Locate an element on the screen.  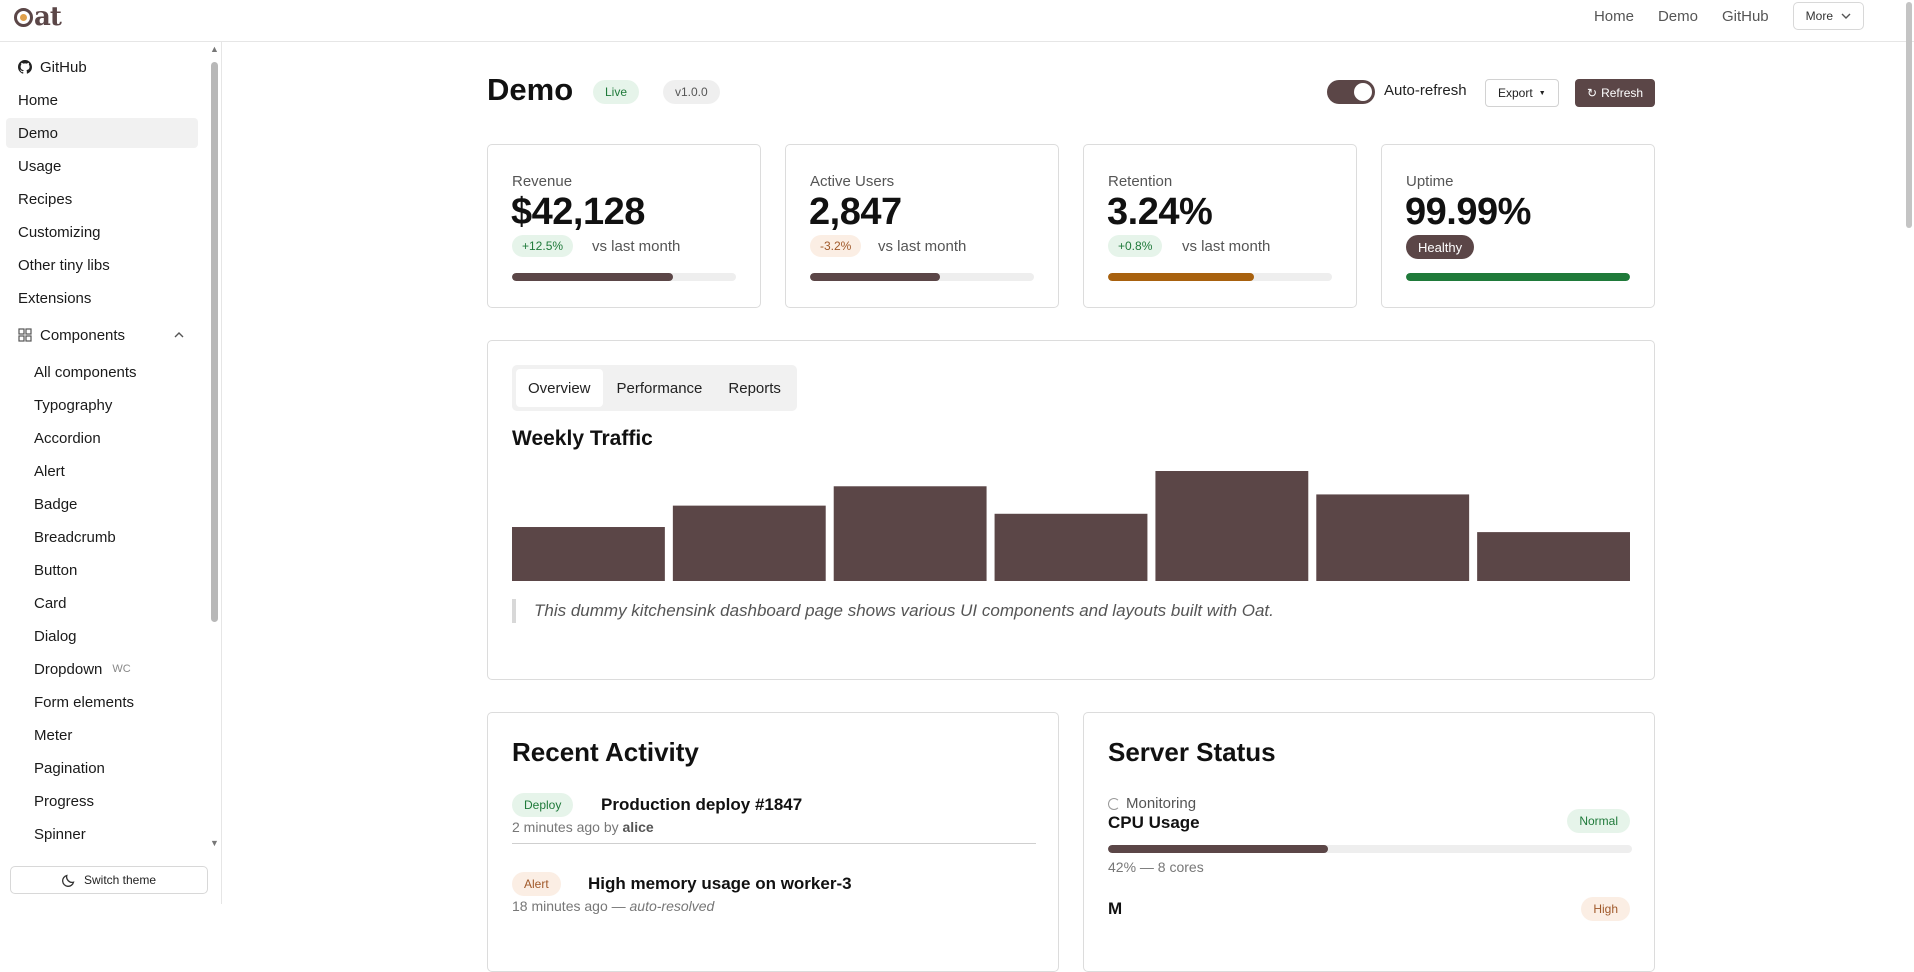
sidebar-item-label: Extensions is located at coordinates (55, 298).